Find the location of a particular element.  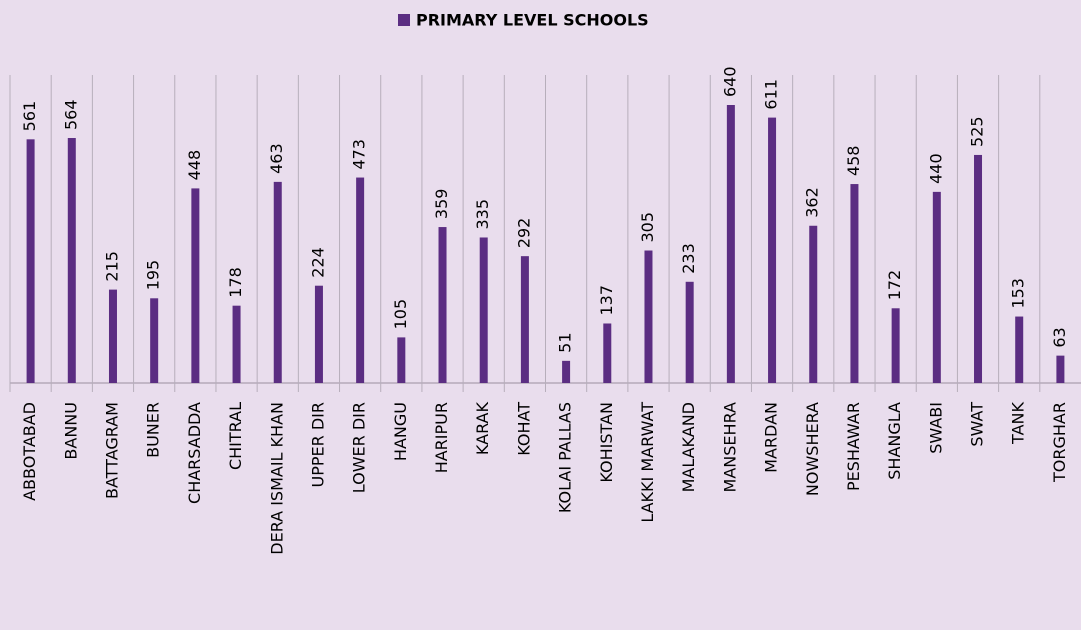

x-tick-label: ABBOTABAD is located at coordinates (29, 451).